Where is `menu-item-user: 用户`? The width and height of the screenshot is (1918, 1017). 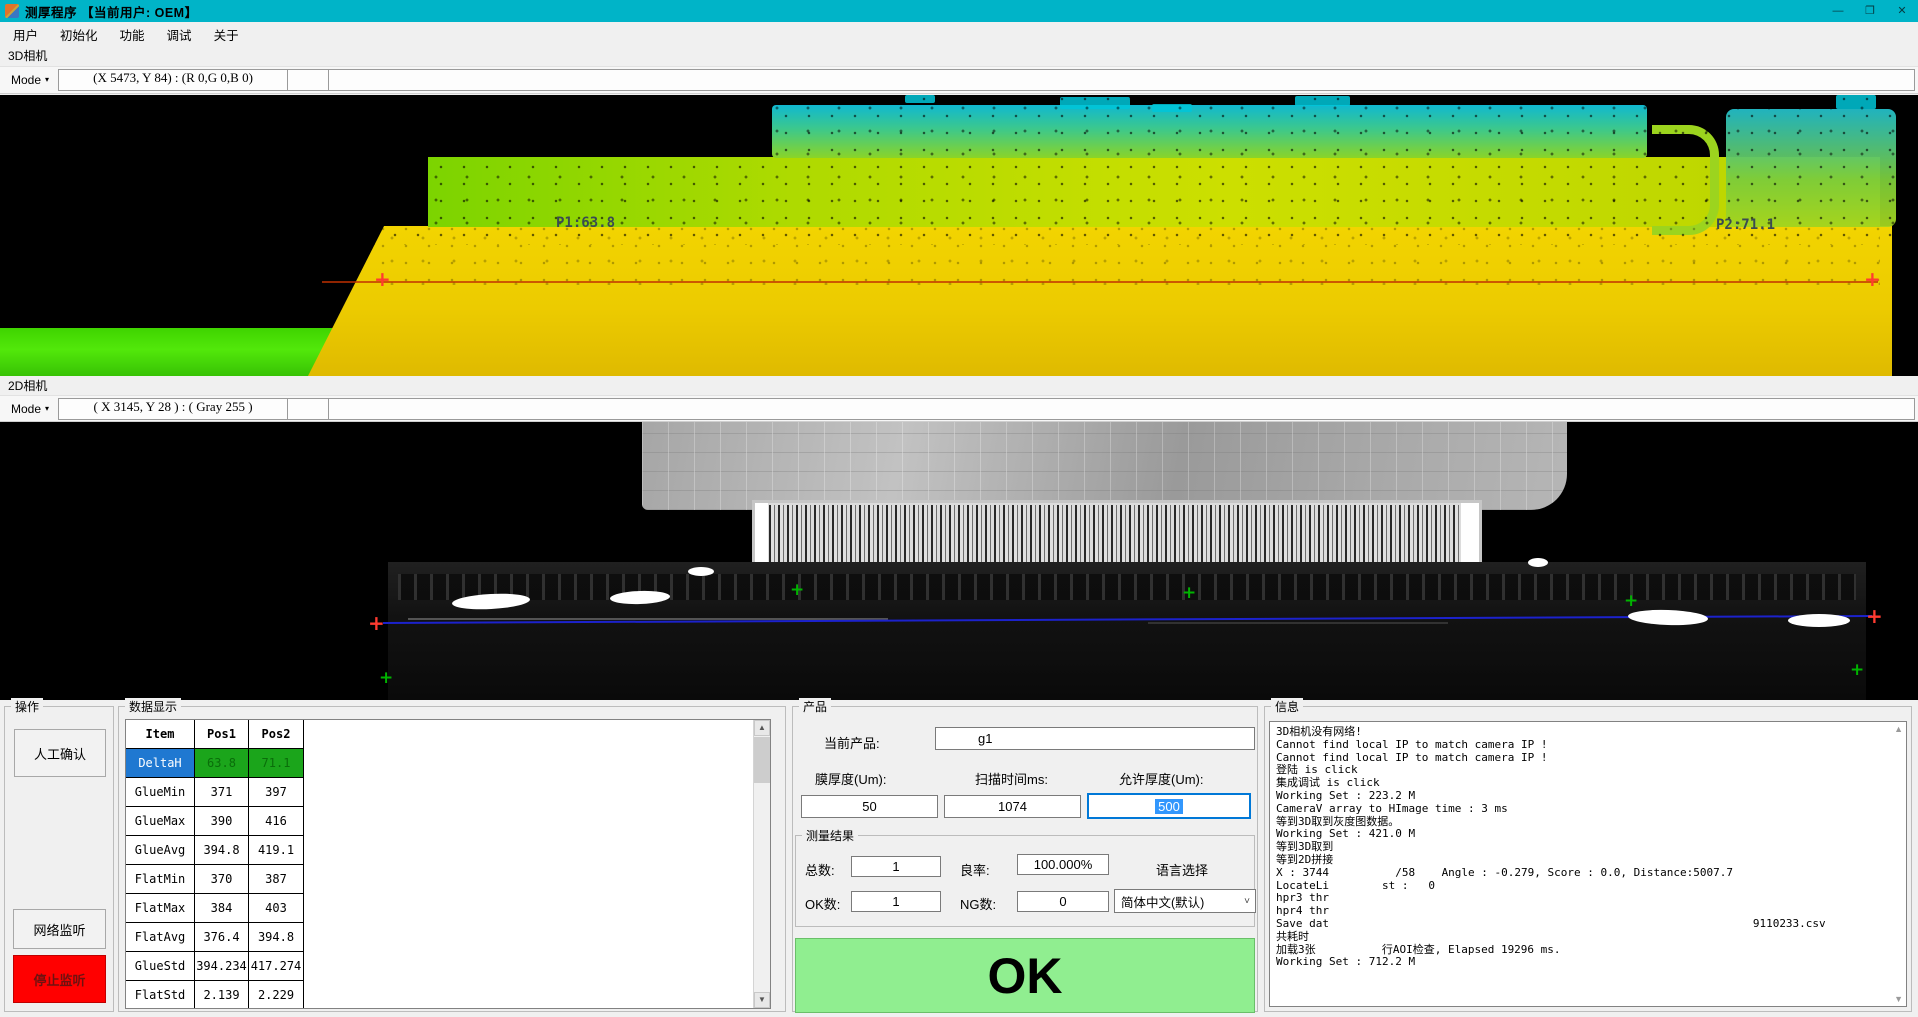
menu-item-user: 用户 is located at coordinates (26, 36).